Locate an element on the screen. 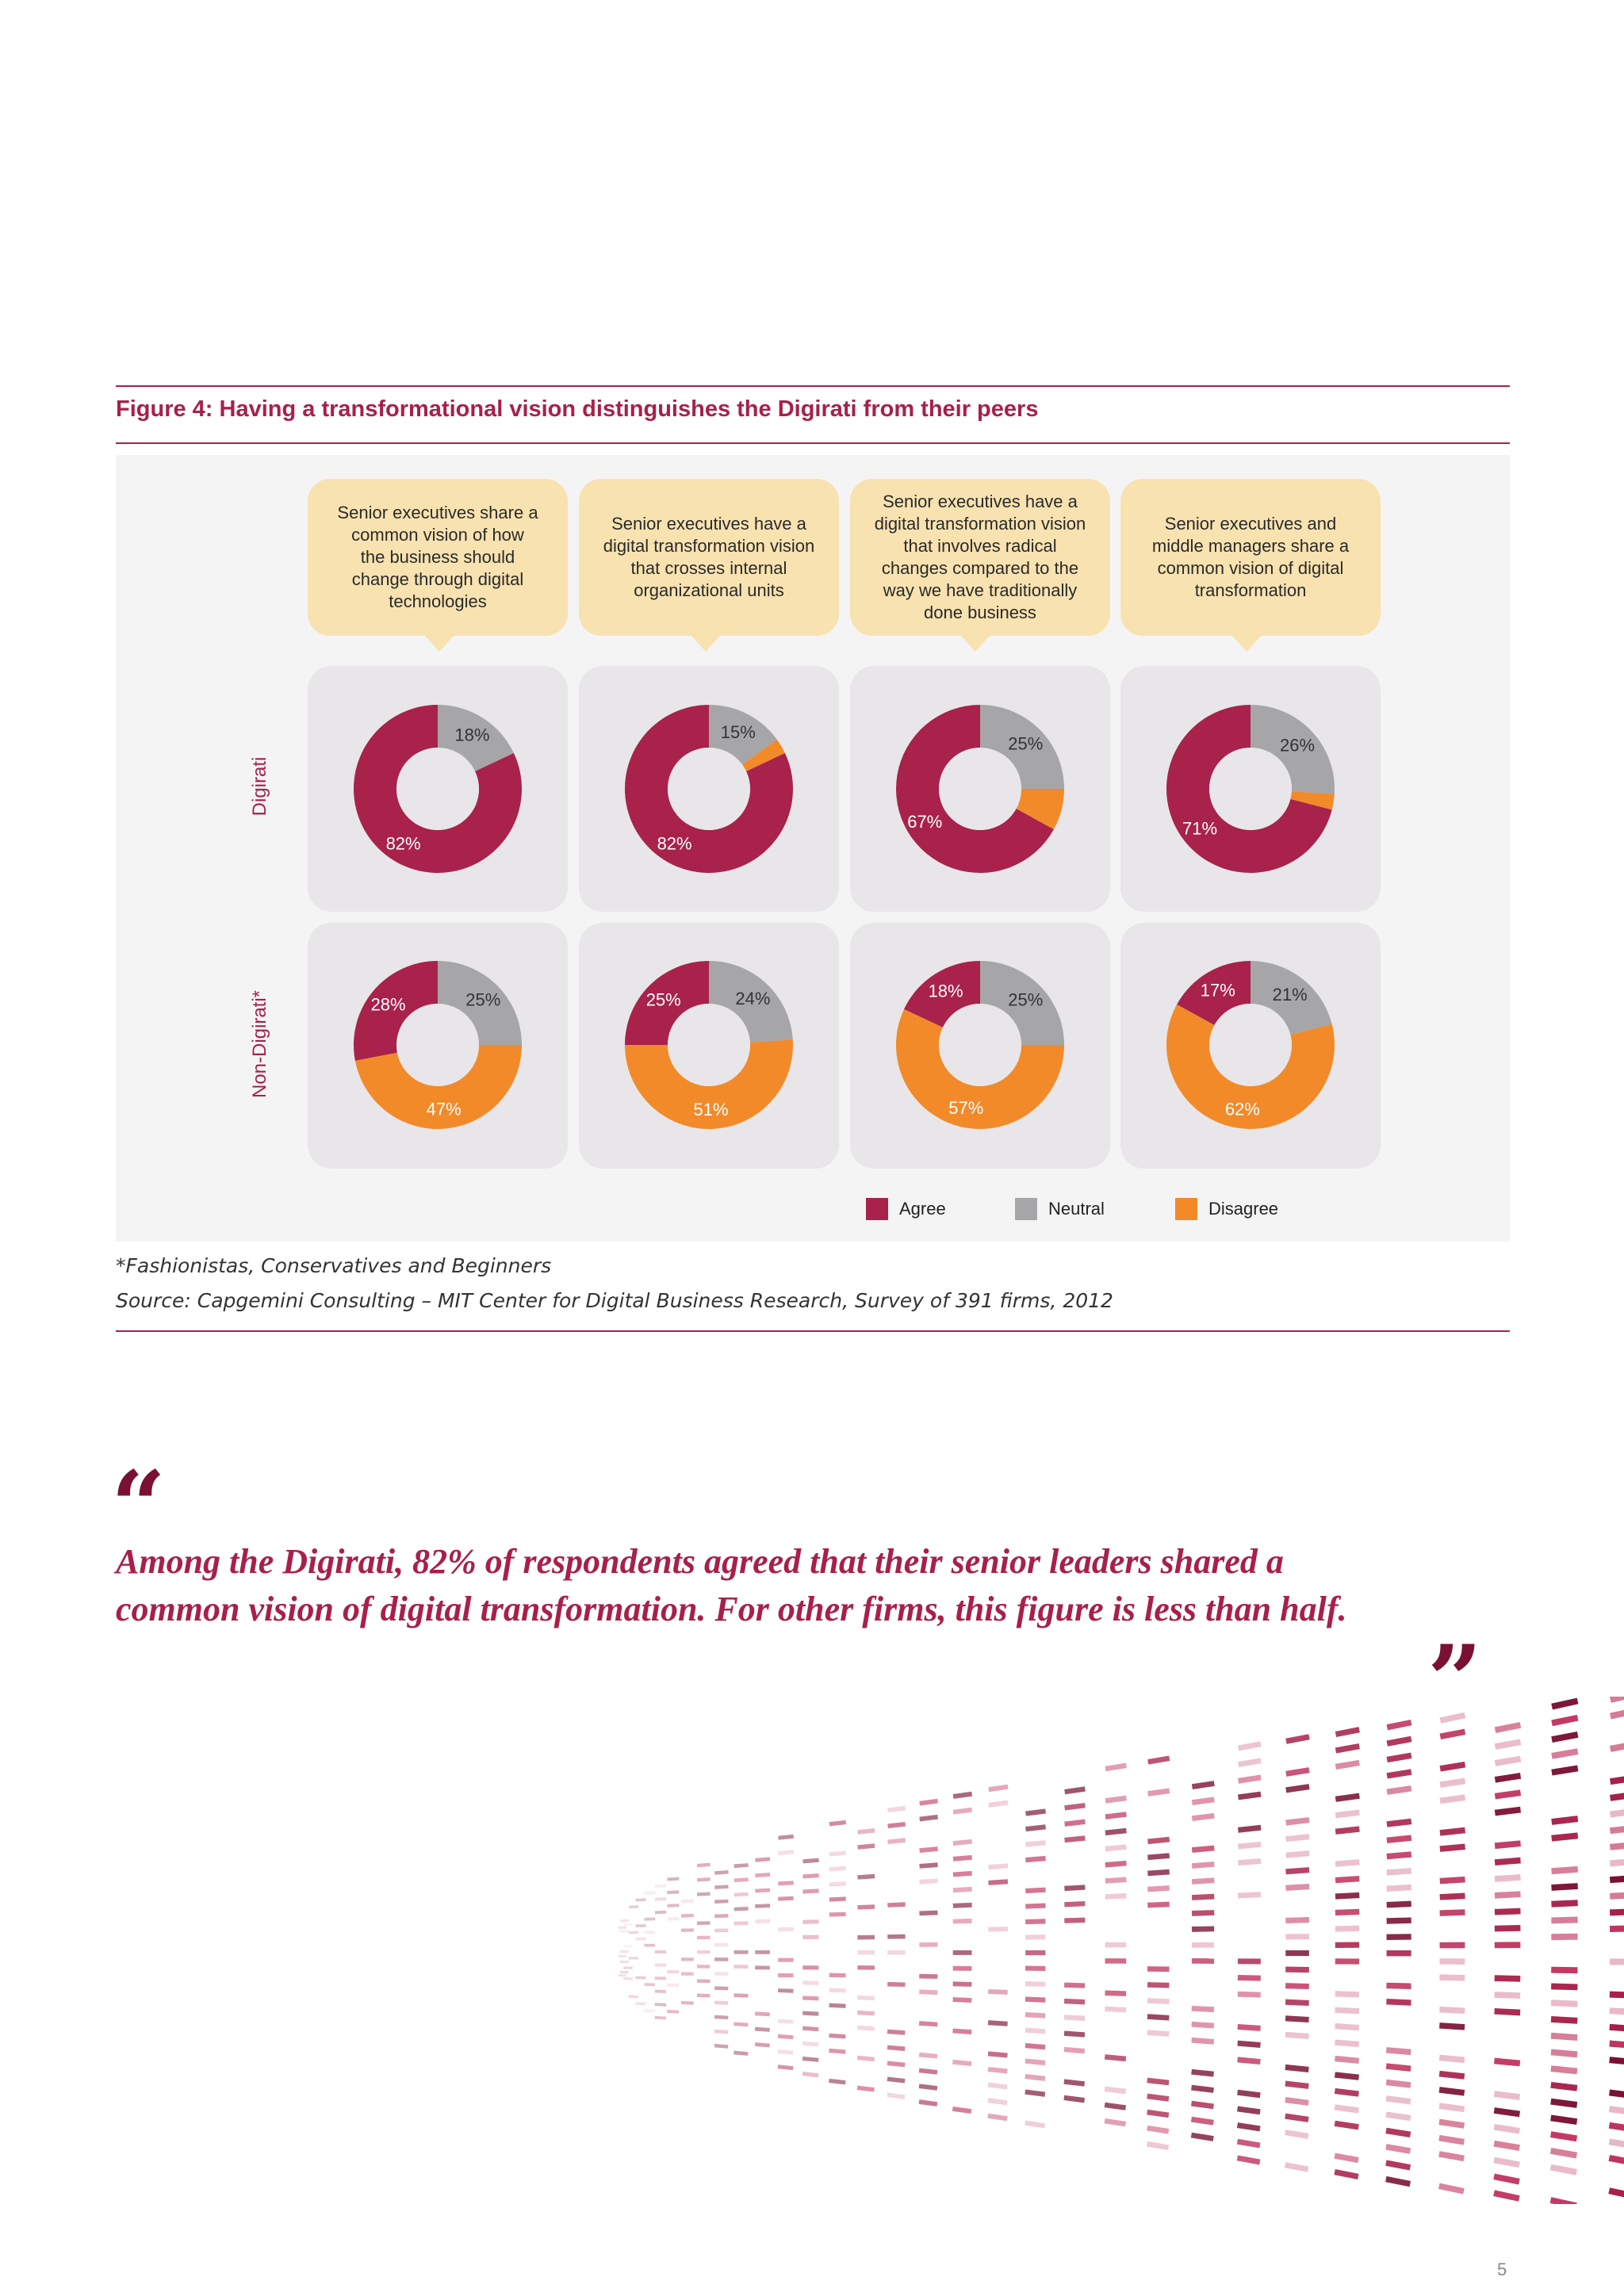 The height and width of the screenshot is (2296, 1624). legend-disagree-label: Disagree is located at coordinates (1243, 1209).